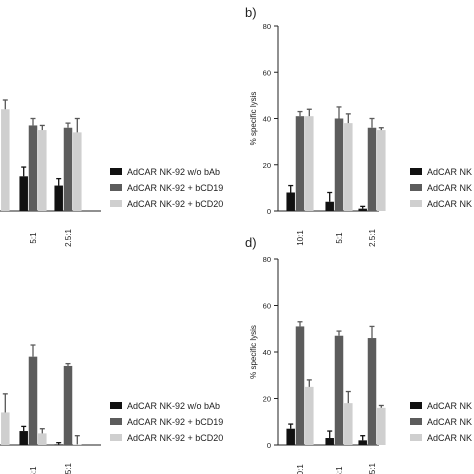  I want to click on chart-panel-a: 5:1 2.5:1, so click(50, 173).